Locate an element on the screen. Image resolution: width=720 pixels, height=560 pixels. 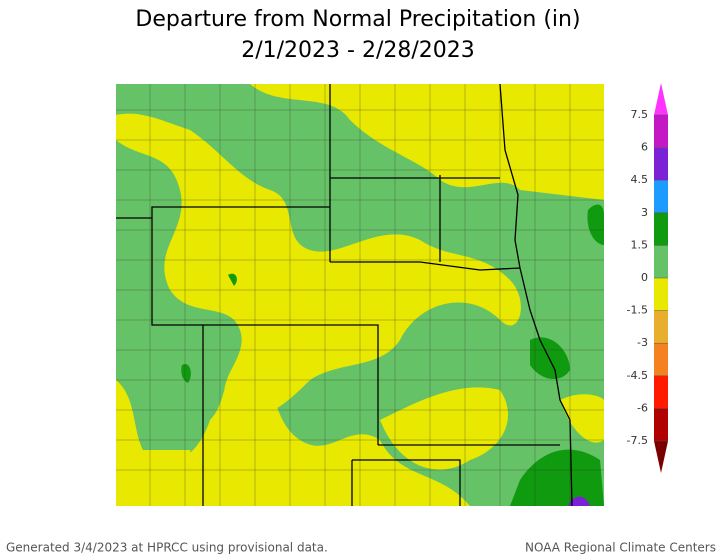
colorbar: 7.5 6 4.5 3 1.5 0 -1.5 -3 -4.5 -6 -7.5 is located at coordinates (647, 278).